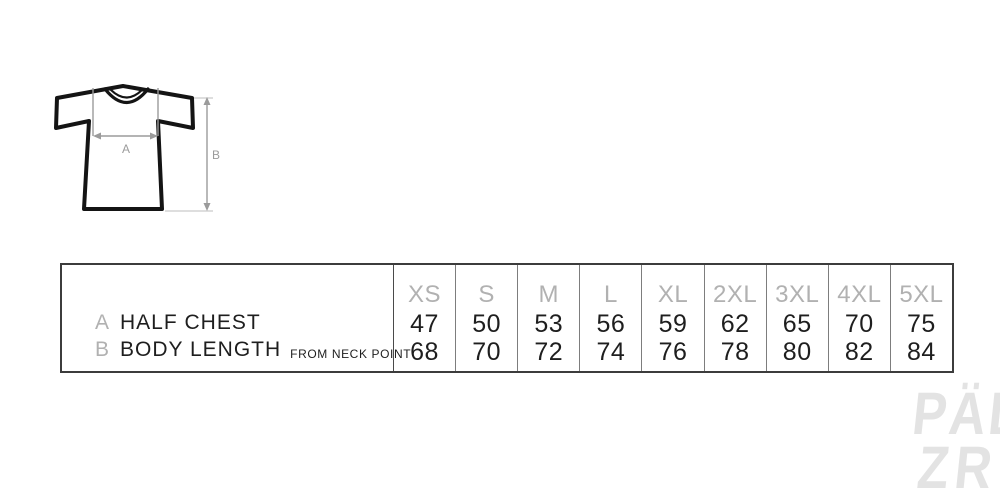 Image resolution: width=1000 pixels, height=501 pixels. Describe the element at coordinates (673, 294) in the screenshot. I see `size-header: XL` at that location.